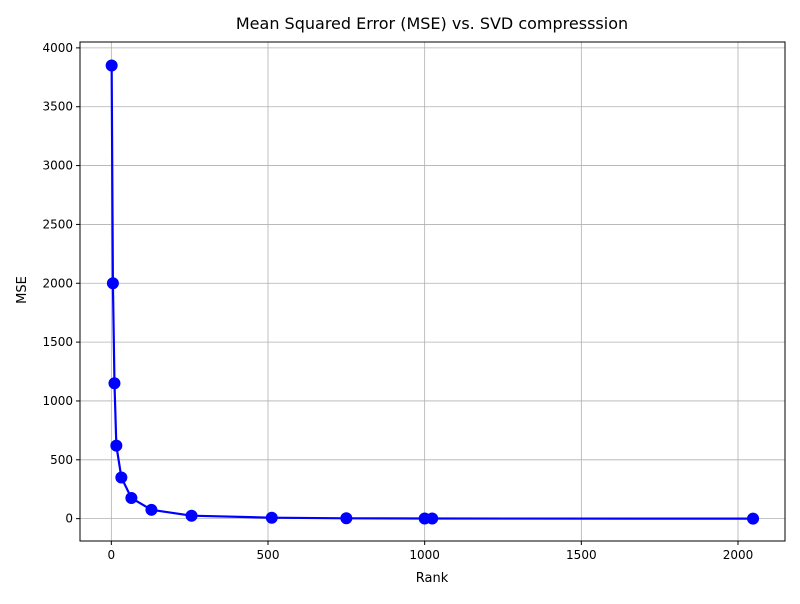 The width and height of the screenshot is (800, 604). What do you see at coordinates (268, 555) in the screenshot?
I see `x-tick-label: 500` at bounding box center [268, 555].